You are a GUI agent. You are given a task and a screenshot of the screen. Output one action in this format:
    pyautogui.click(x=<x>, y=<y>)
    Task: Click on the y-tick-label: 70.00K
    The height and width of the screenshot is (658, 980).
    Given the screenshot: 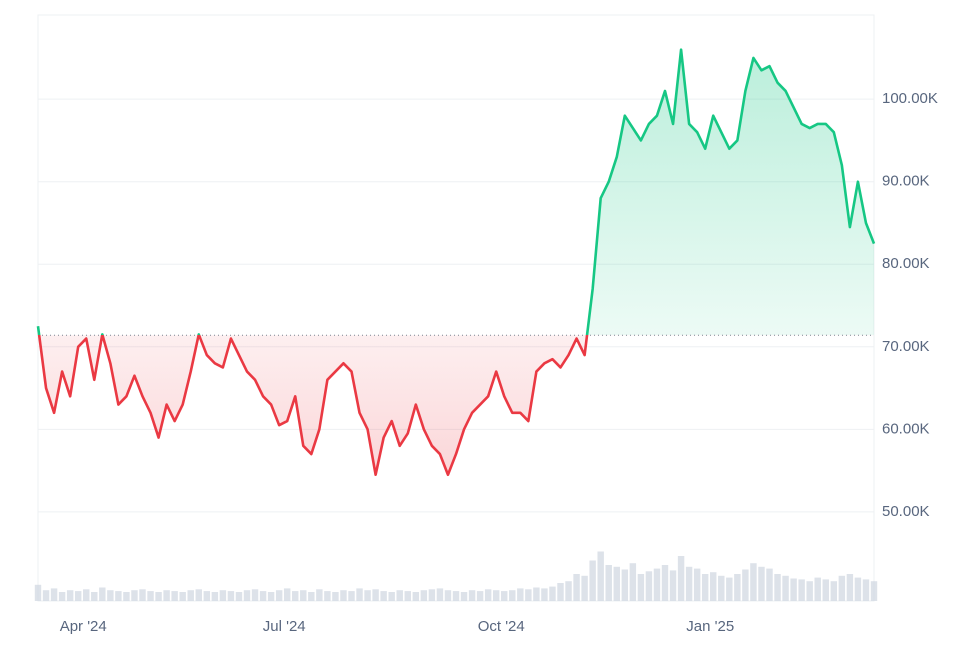 What is the action you would take?
    pyautogui.click(x=906, y=346)
    